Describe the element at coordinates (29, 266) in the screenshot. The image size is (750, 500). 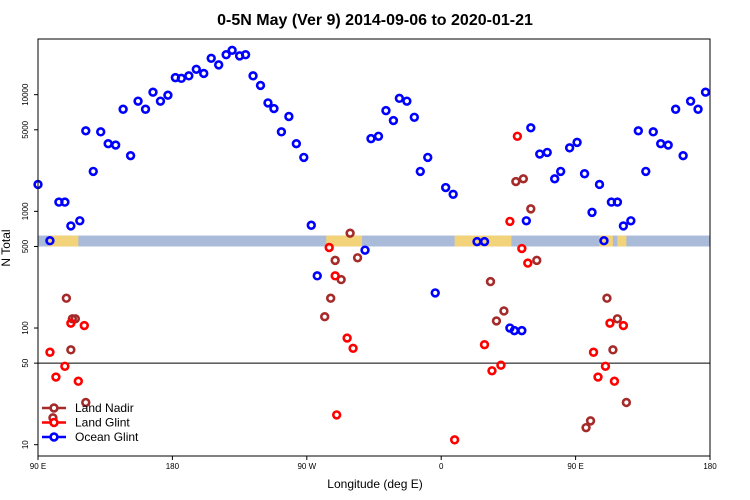
I see `y-axis: 10 50 100 500 1000 5000 10000` at that location.